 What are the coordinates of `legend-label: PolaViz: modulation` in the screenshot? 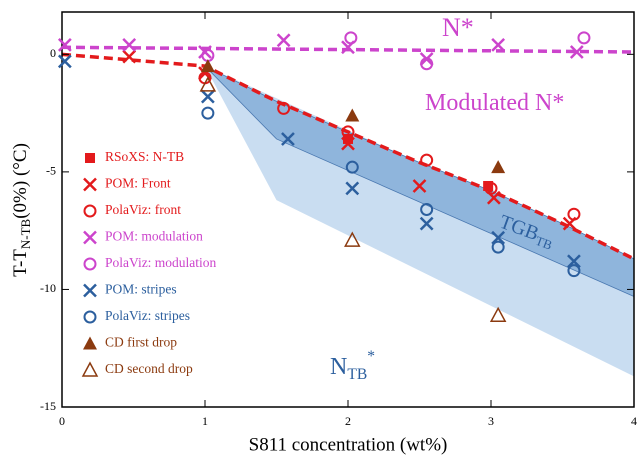 It's located at (161, 262).